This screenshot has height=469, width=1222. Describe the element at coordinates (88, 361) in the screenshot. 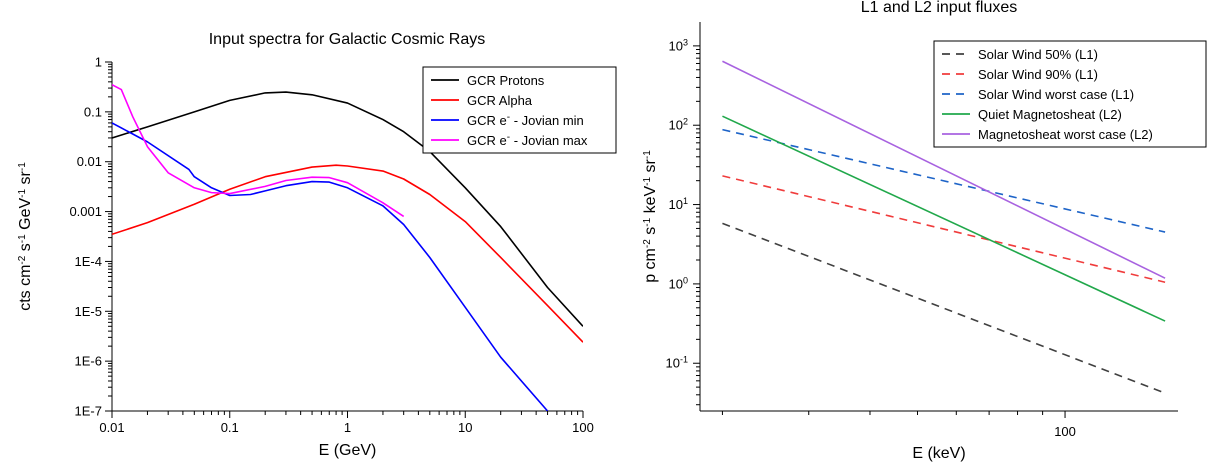

I see `y-tick-label: 1E-6` at that location.